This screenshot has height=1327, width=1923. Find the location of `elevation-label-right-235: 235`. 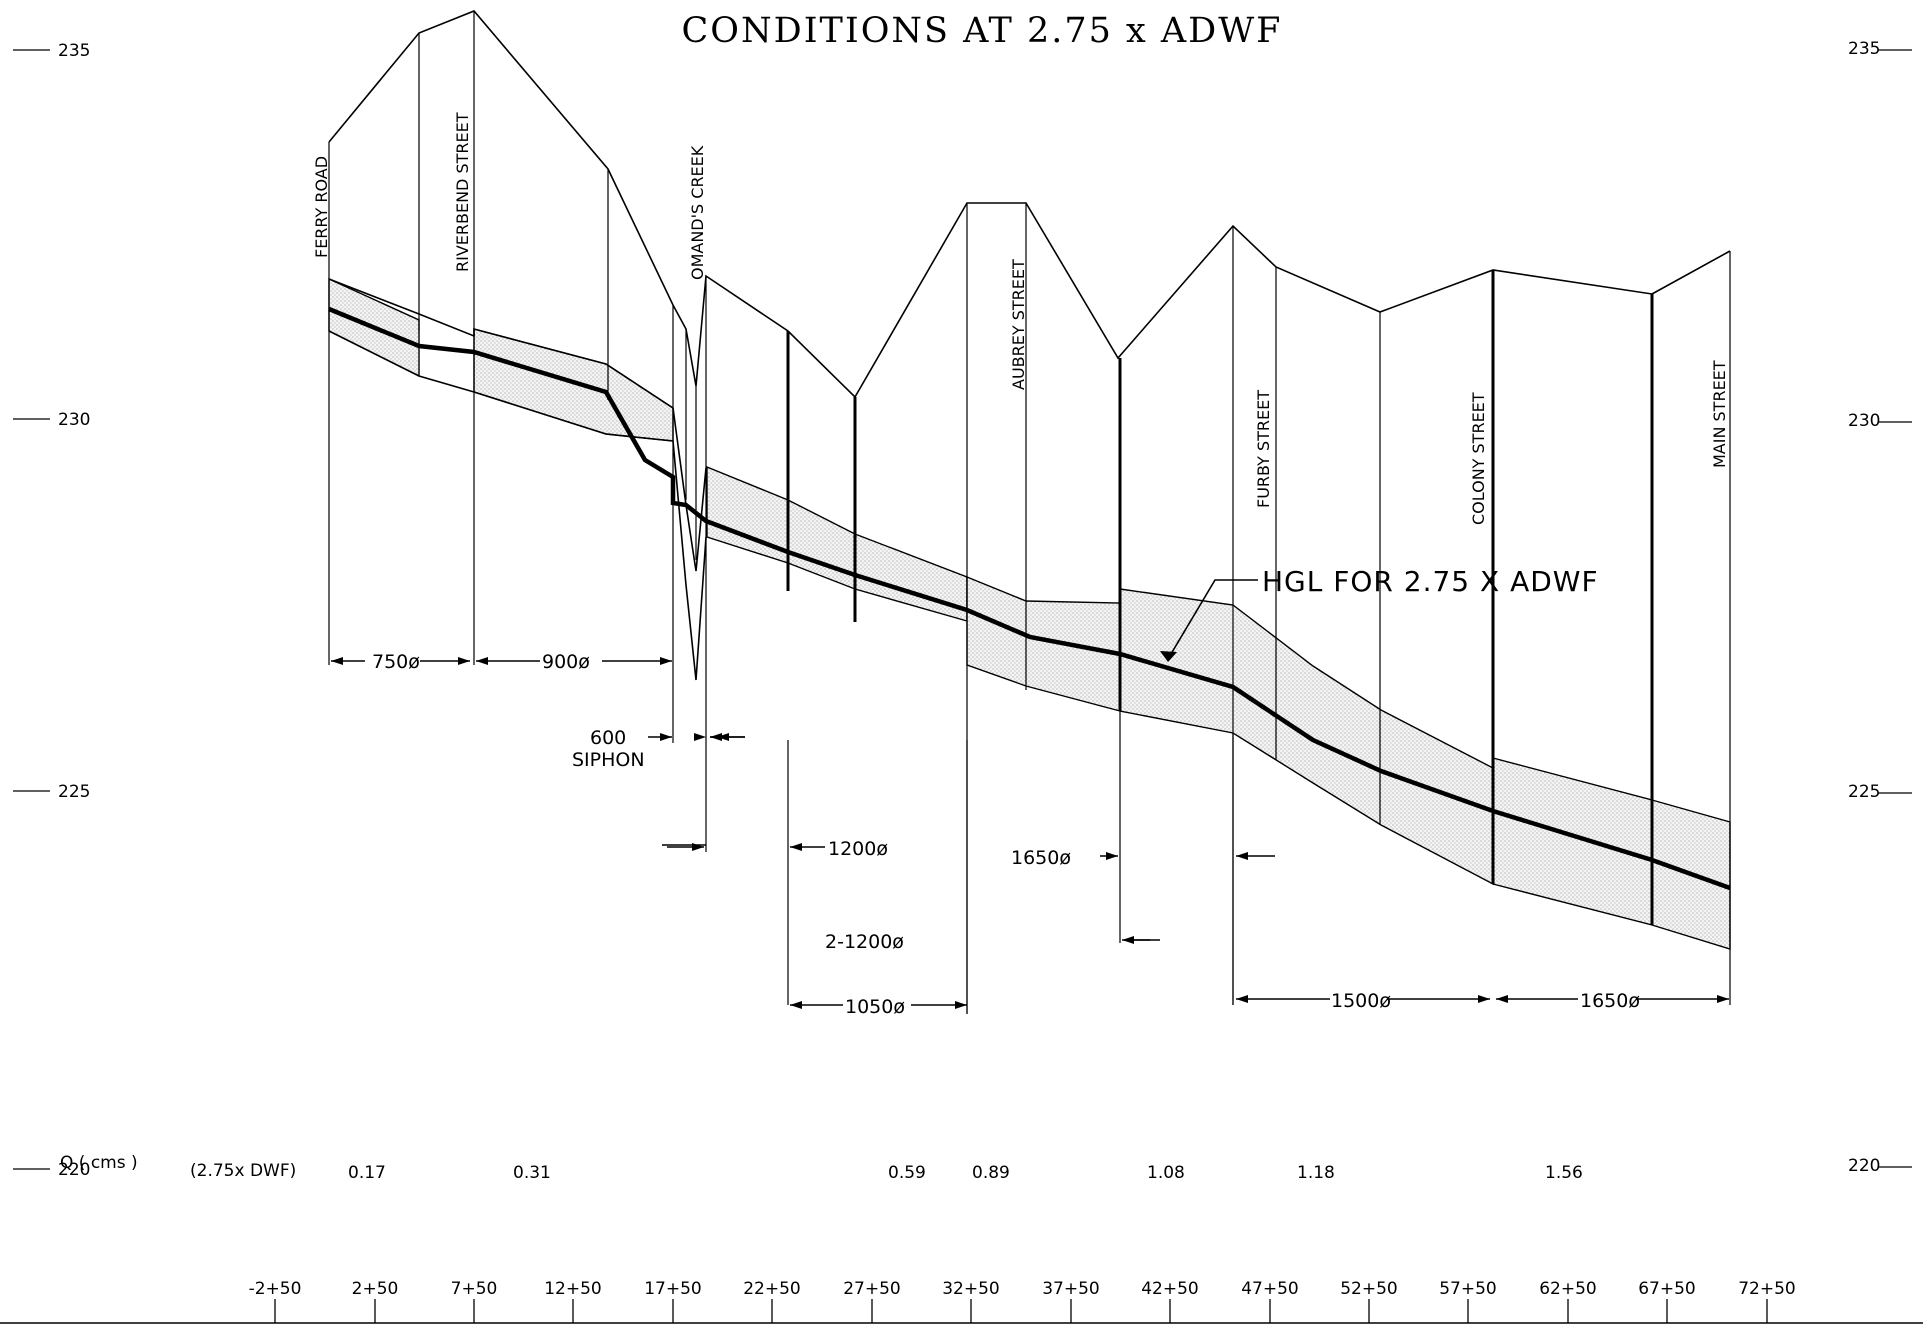

elevation-label-right-235: 235 is located at coordinates (1864, 49).